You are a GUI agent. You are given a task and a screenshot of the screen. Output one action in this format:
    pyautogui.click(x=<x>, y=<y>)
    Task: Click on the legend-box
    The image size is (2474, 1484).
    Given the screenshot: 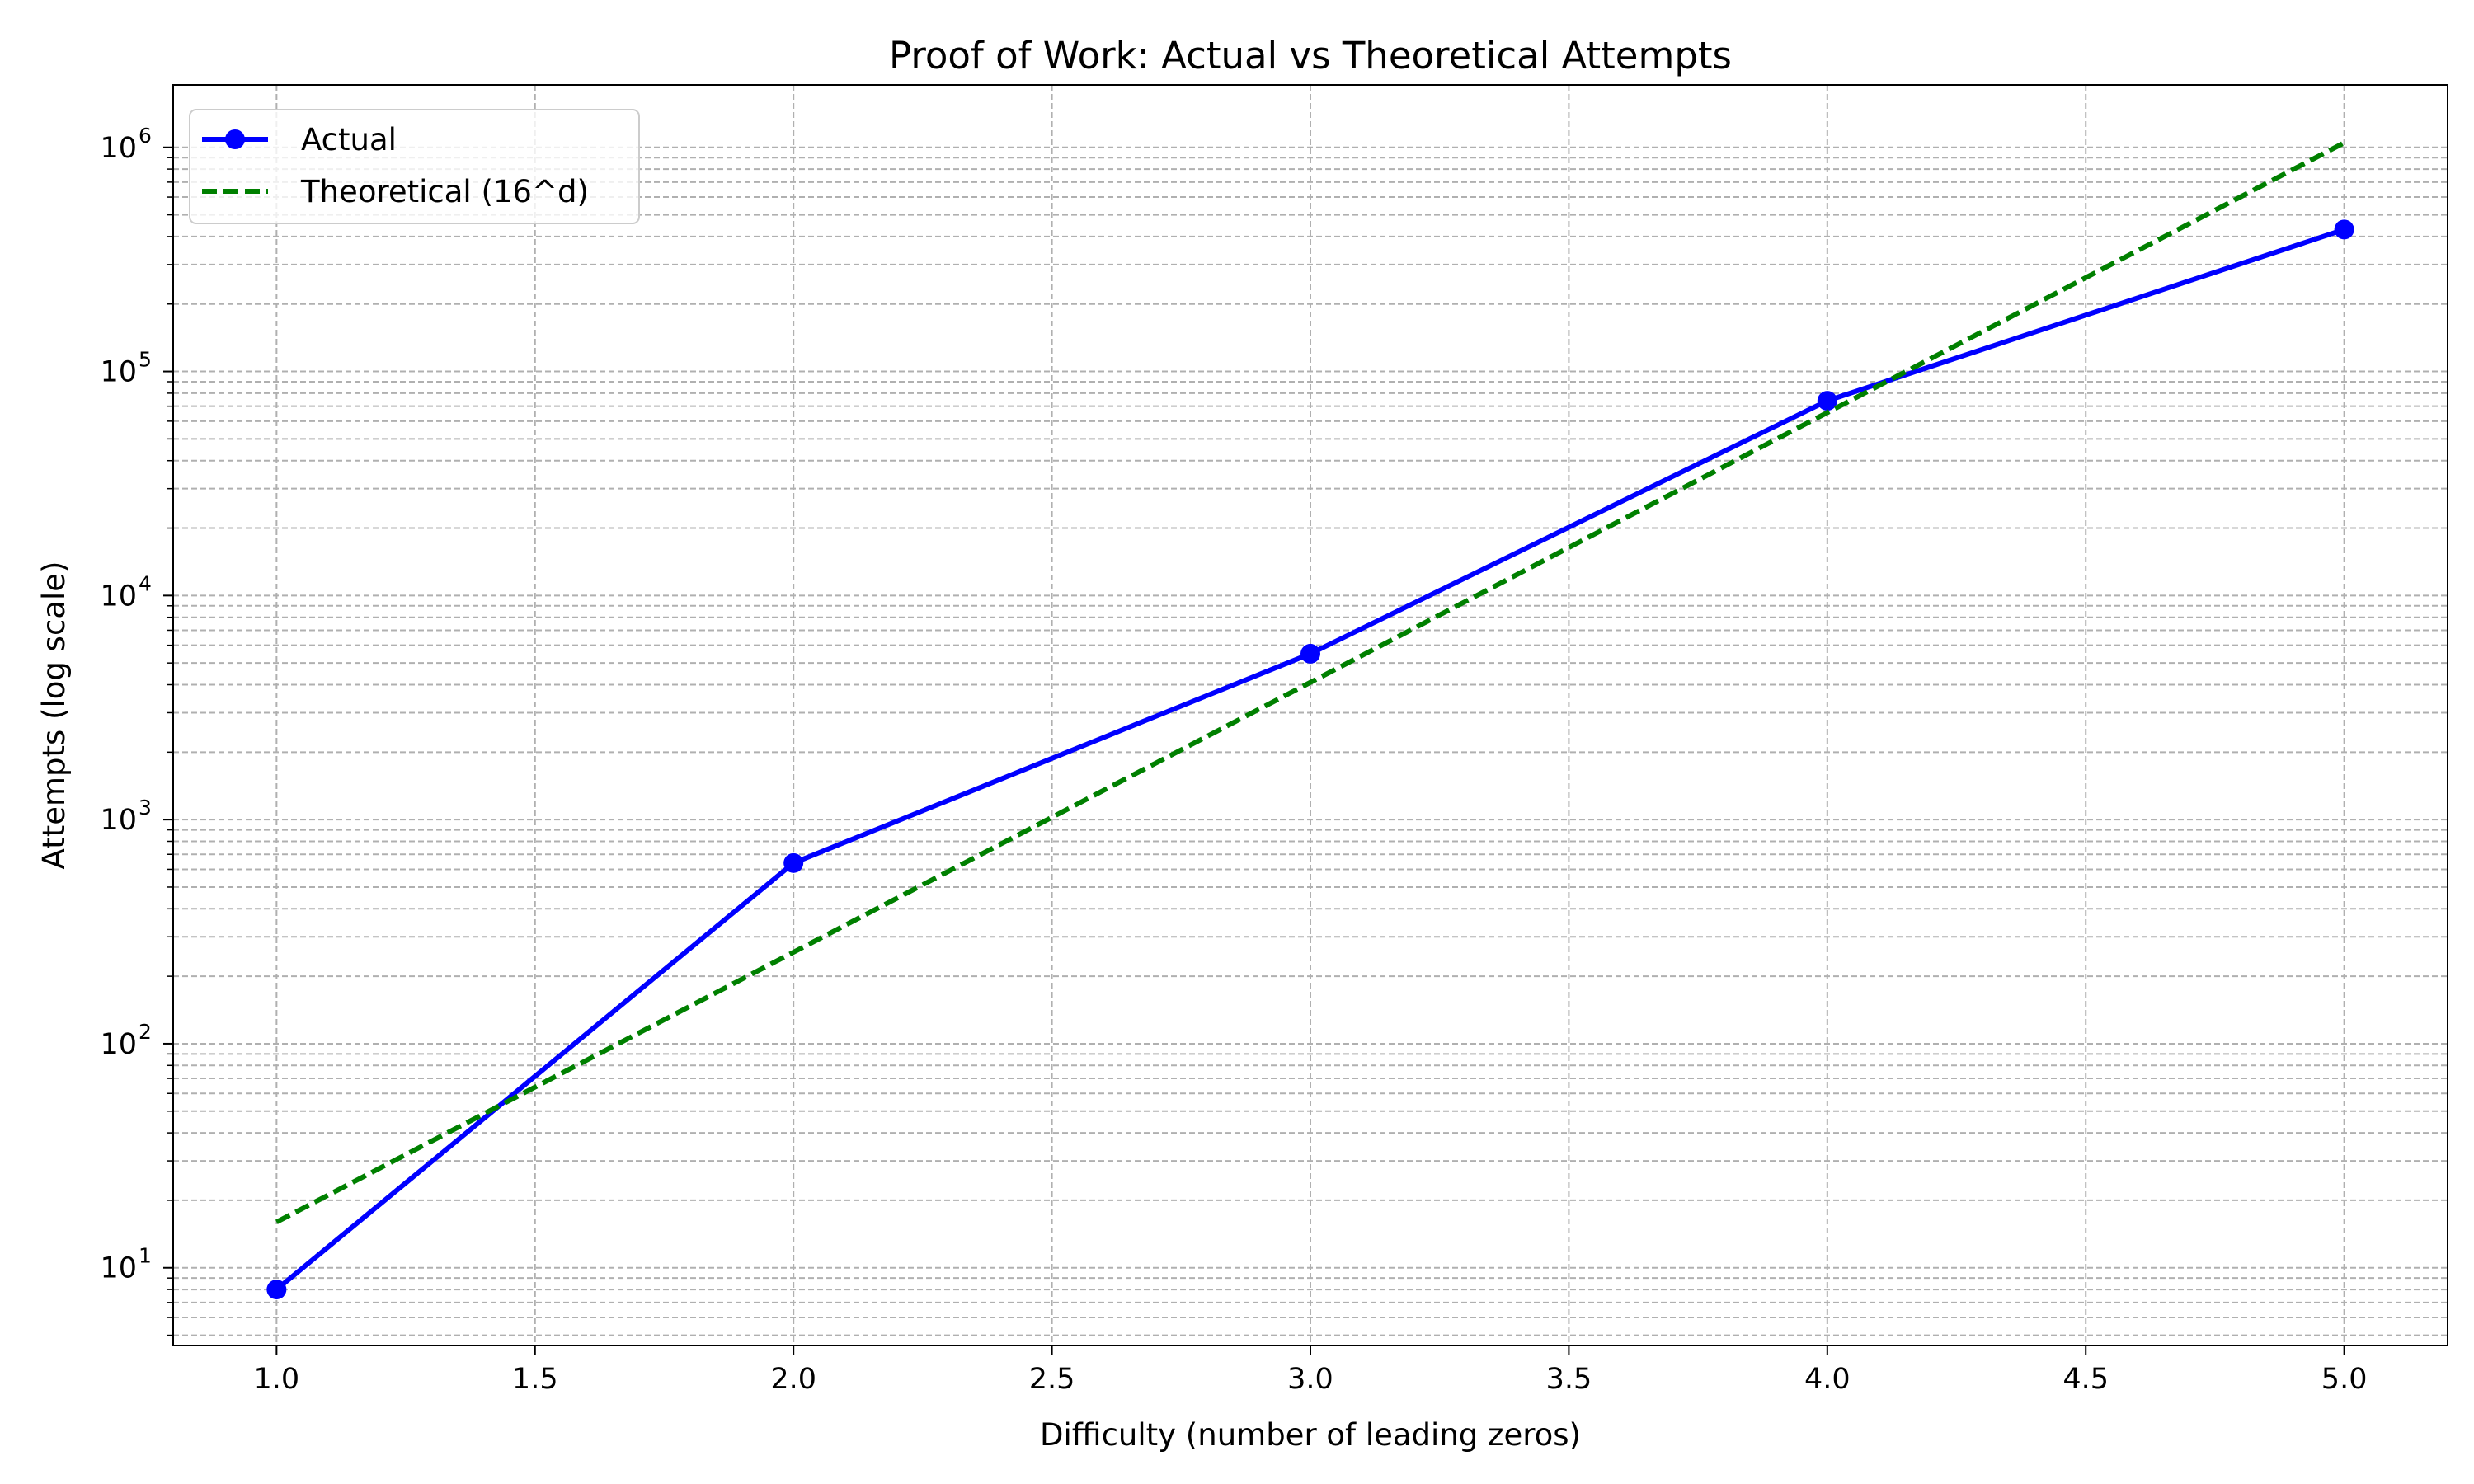 What is the action you would take?
    pyautogui.click(x=414, y=166)
    